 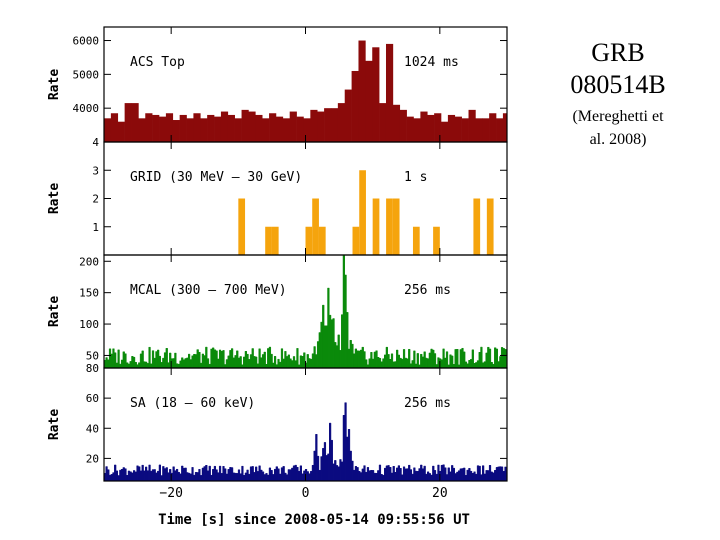 I want to click on acs-bars, so click(x=305, y=91).